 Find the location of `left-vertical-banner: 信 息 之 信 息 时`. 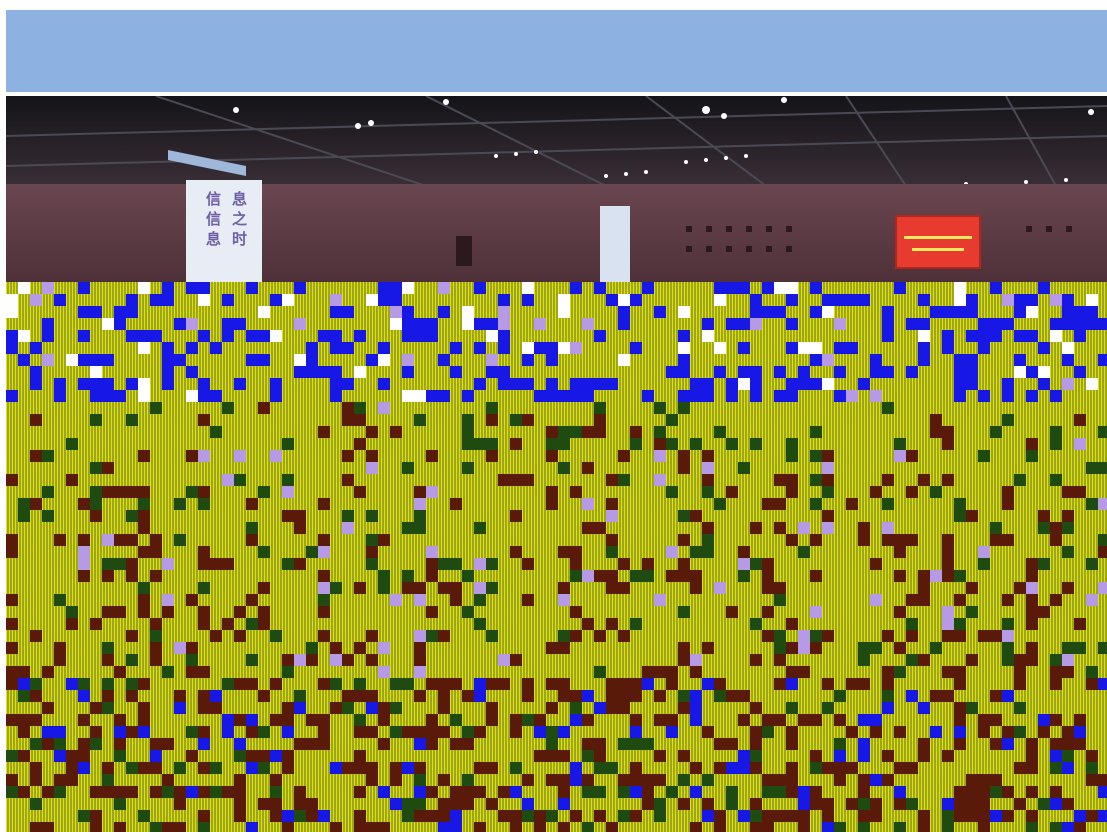

left-vertical-banner: 信 息 之 信 息 时 is located at coordinates (215, 216).